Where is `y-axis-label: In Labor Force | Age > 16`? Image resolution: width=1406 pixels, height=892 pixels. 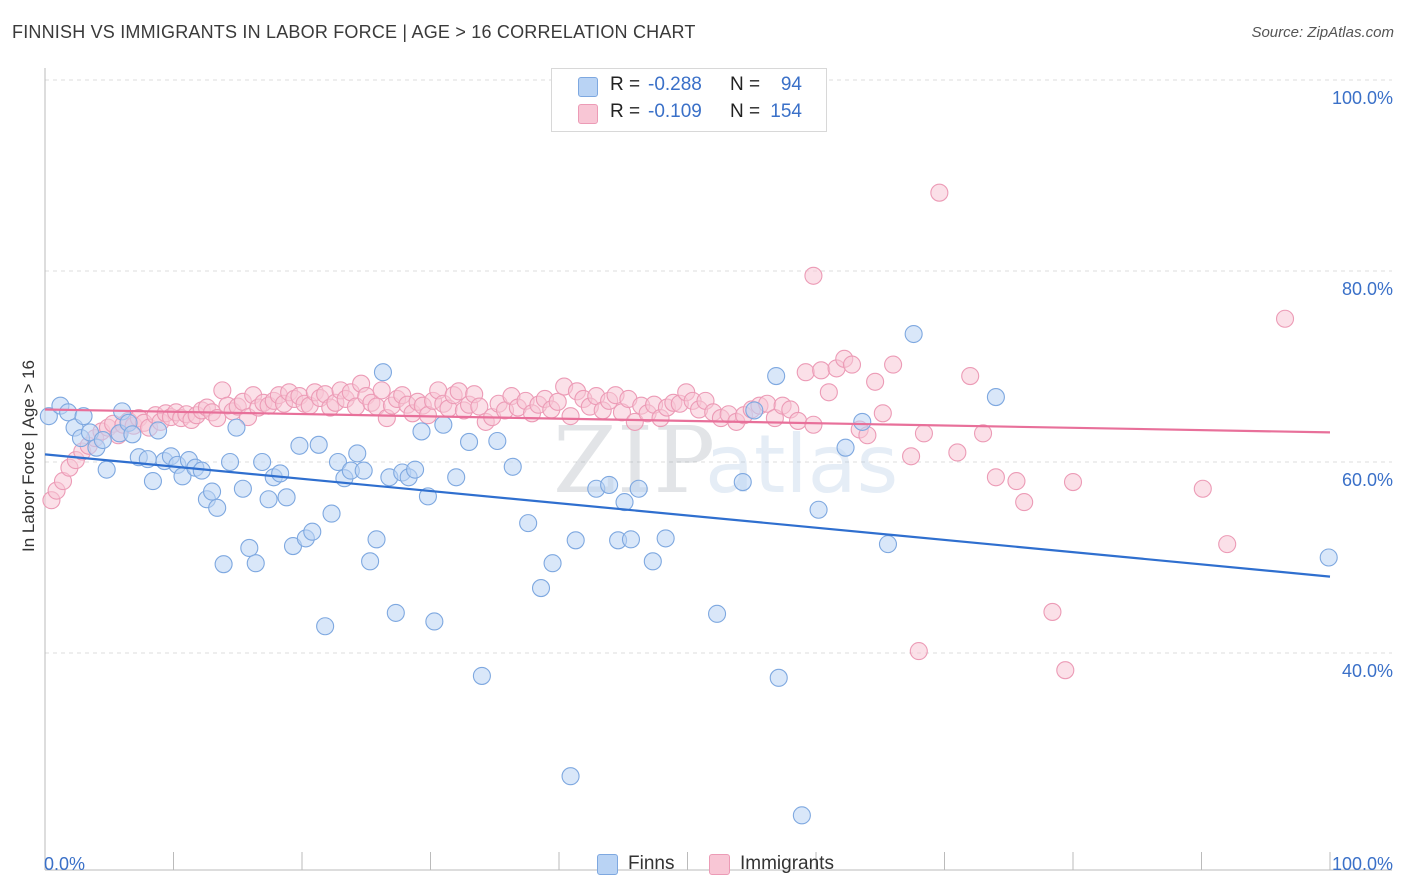 y-axis-label: In Labor Force | Age > 16 is located at coordinates (28, 456).